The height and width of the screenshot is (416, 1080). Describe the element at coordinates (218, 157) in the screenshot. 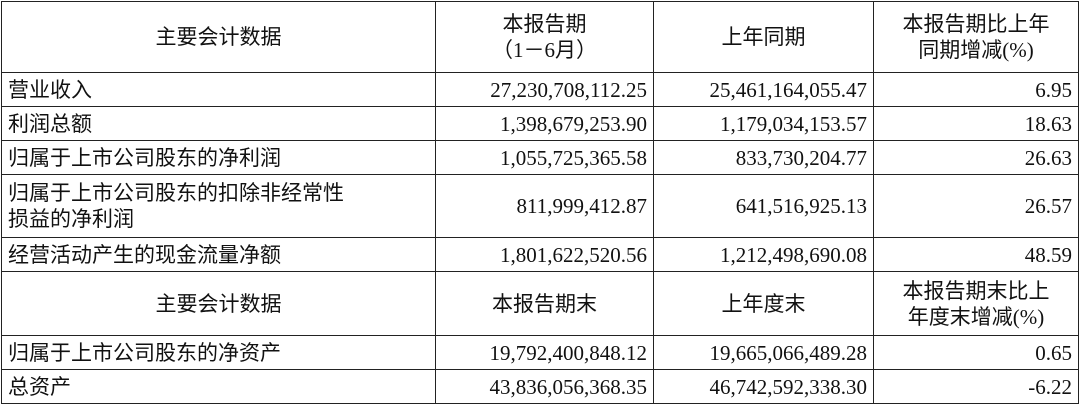

I see `row-label: 归属于上市公司股东的净利润` at that location.